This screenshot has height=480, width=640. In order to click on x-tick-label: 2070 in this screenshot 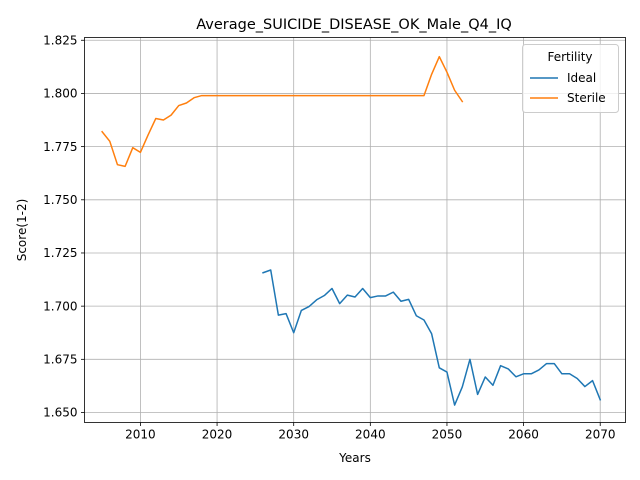, I will do `click(600, 435)`.